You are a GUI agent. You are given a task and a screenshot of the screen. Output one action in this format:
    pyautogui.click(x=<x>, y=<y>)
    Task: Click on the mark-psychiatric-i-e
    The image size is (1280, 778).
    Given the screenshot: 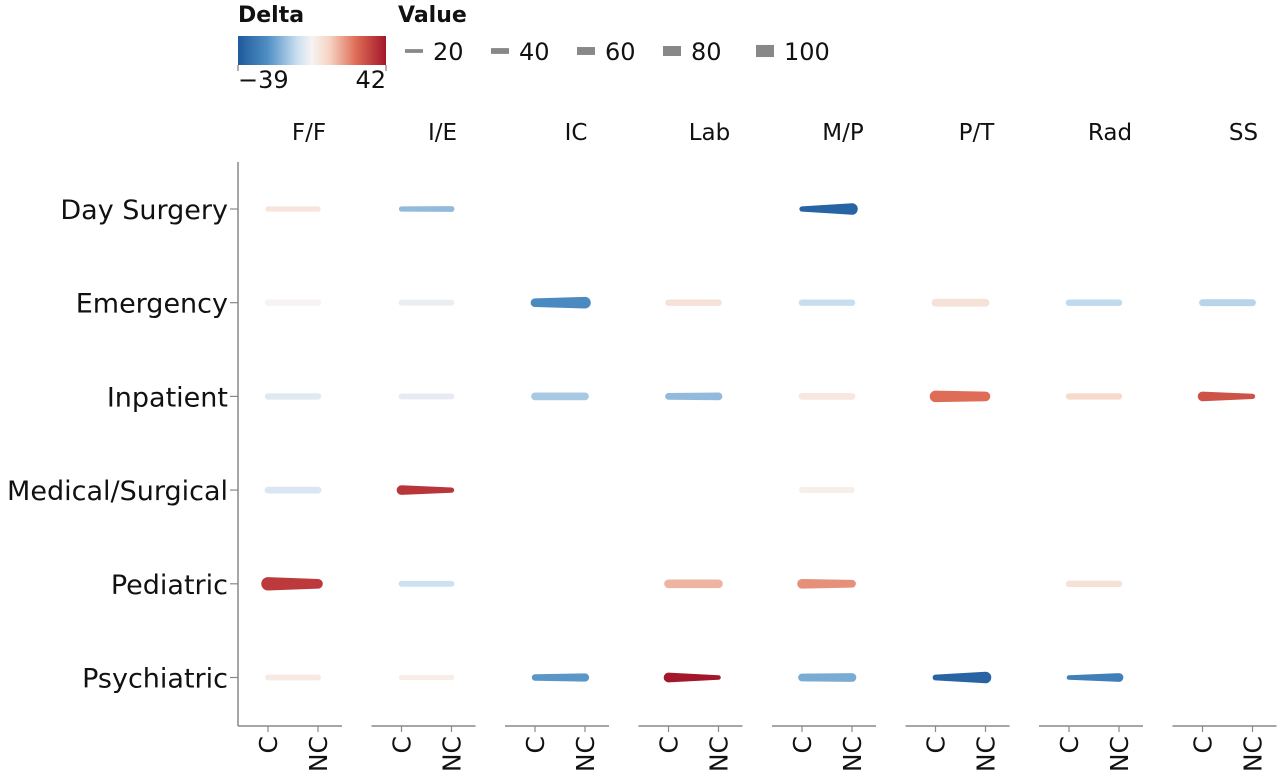 What is the action you would take?
    pyautogui.click(x=426, y=677)
    